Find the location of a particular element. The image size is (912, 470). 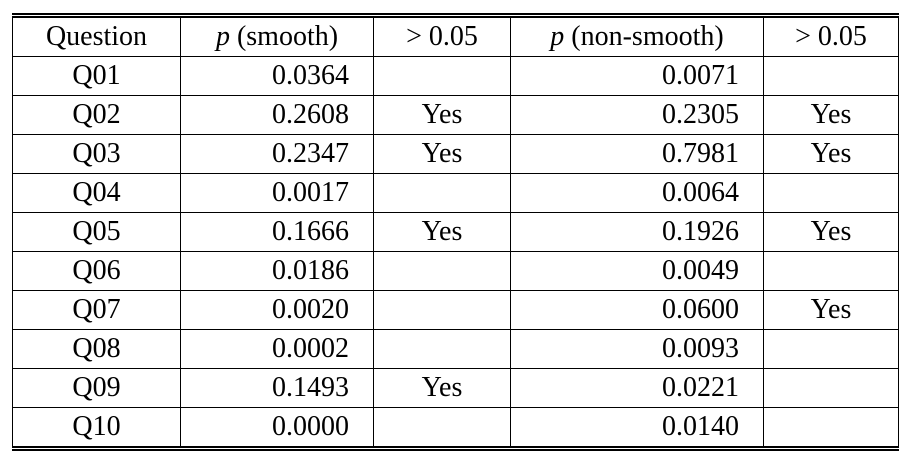

table-row: Q05 0.1666 Yes 0.1926 Yes is located at coordinates (455, 232).